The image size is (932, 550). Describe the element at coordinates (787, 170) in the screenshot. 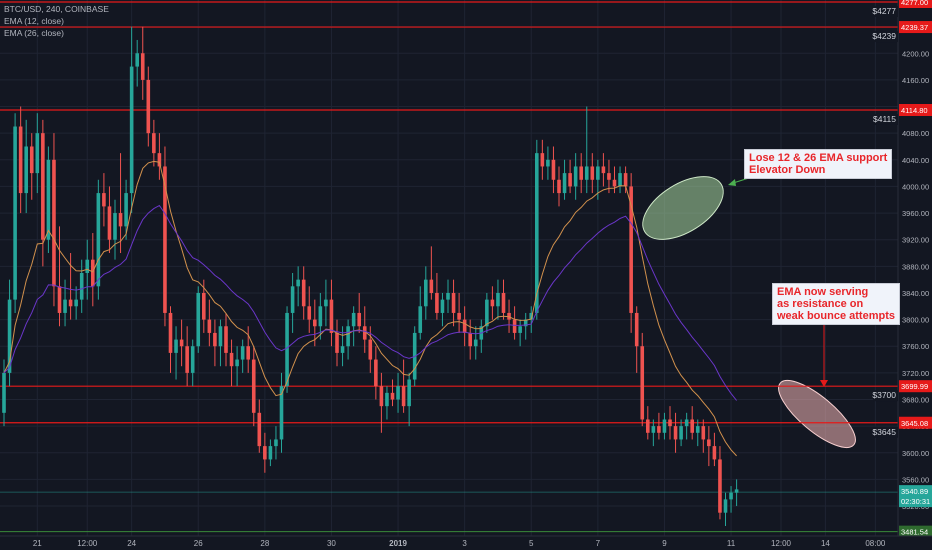

I see `annotation-line: Elevator Down` at that location.